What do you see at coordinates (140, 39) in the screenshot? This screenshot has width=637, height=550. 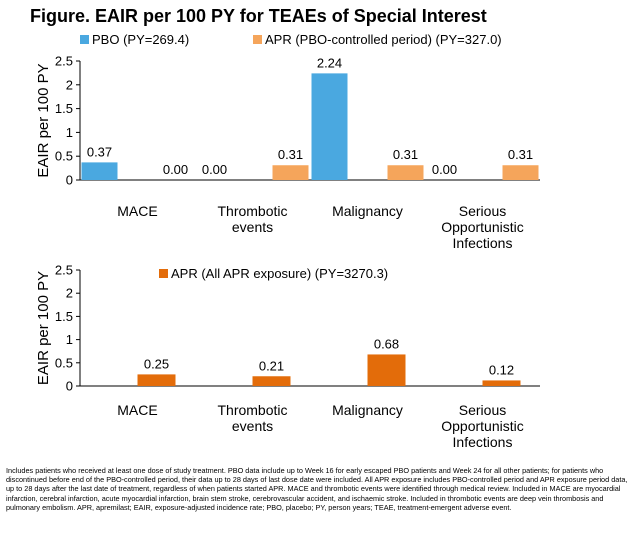 I see `legend-label: PBO (PY=269.4)` at bounding box center [140, 39].